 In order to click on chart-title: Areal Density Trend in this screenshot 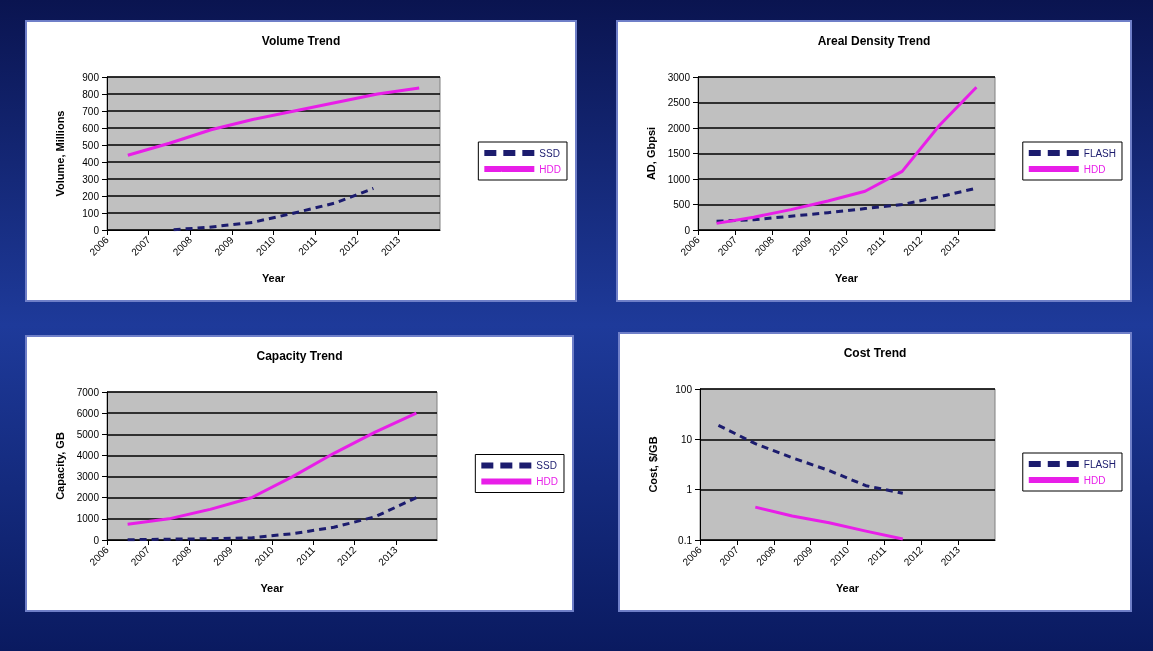, I will do `click(874, 41)`.